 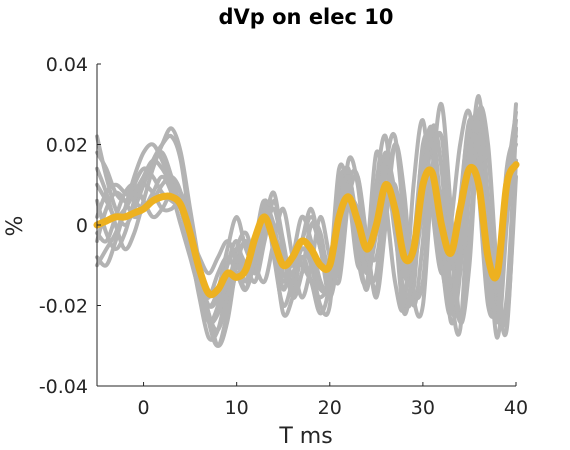 I want to click on x-tick-label: 30, so click(x=423, y=408).